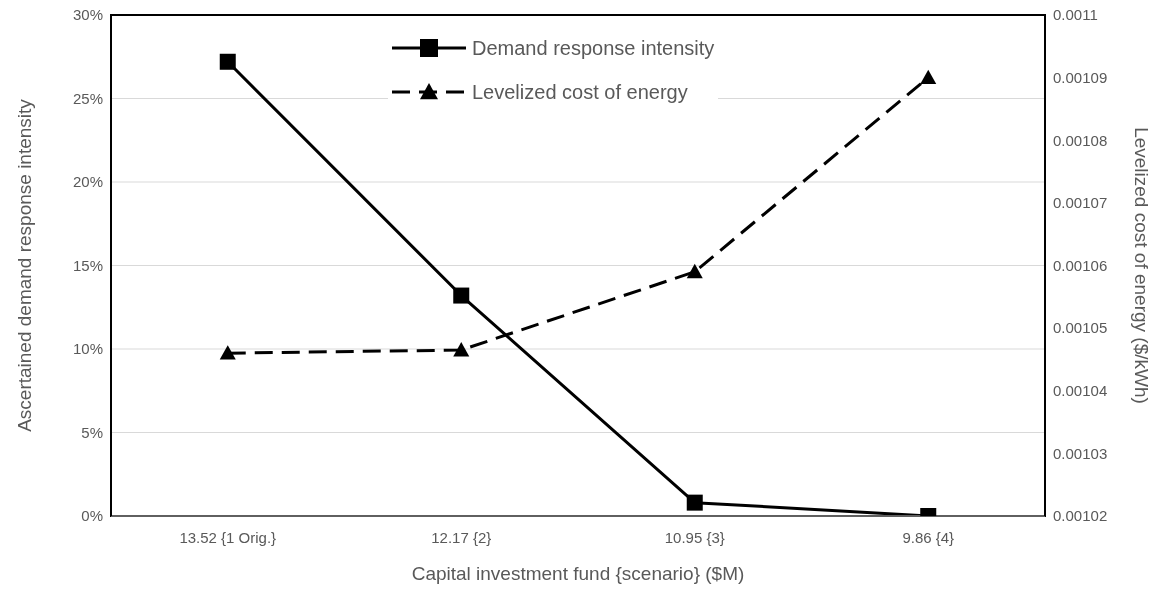  Describe the element at coordinates (1080, 203) in the screenshot. I see `y2-tick-label: 0.00107` at that location.